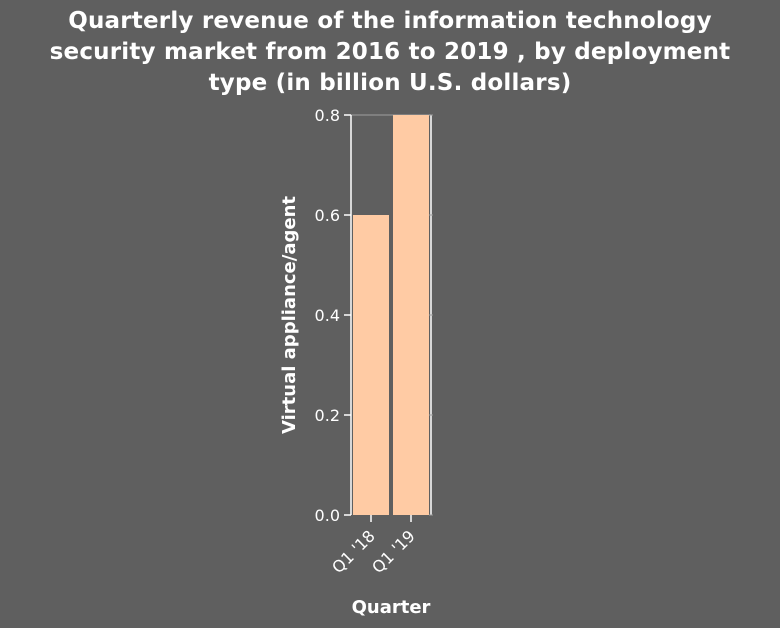 This screenshot has width=780, height=628. Describe the element at coordinates (327, 115) in the screenshot. I see `y-tick-label: 0.8` at that location.